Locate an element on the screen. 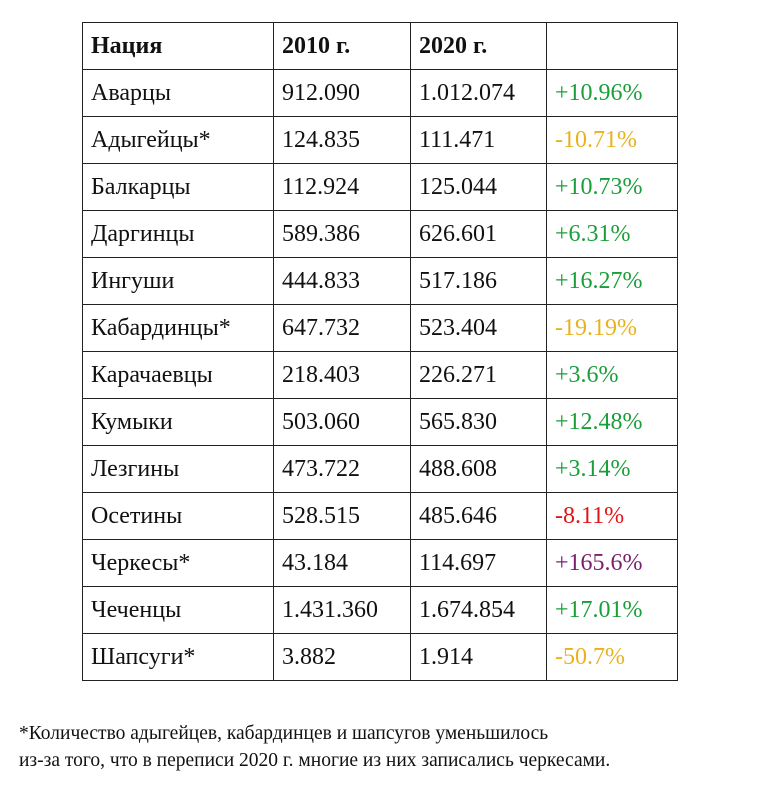 This screenshot has width=764, height=800. table-row: Балкарцы 112.924 125.044 +10.73% is located at coordinates (380, 187).